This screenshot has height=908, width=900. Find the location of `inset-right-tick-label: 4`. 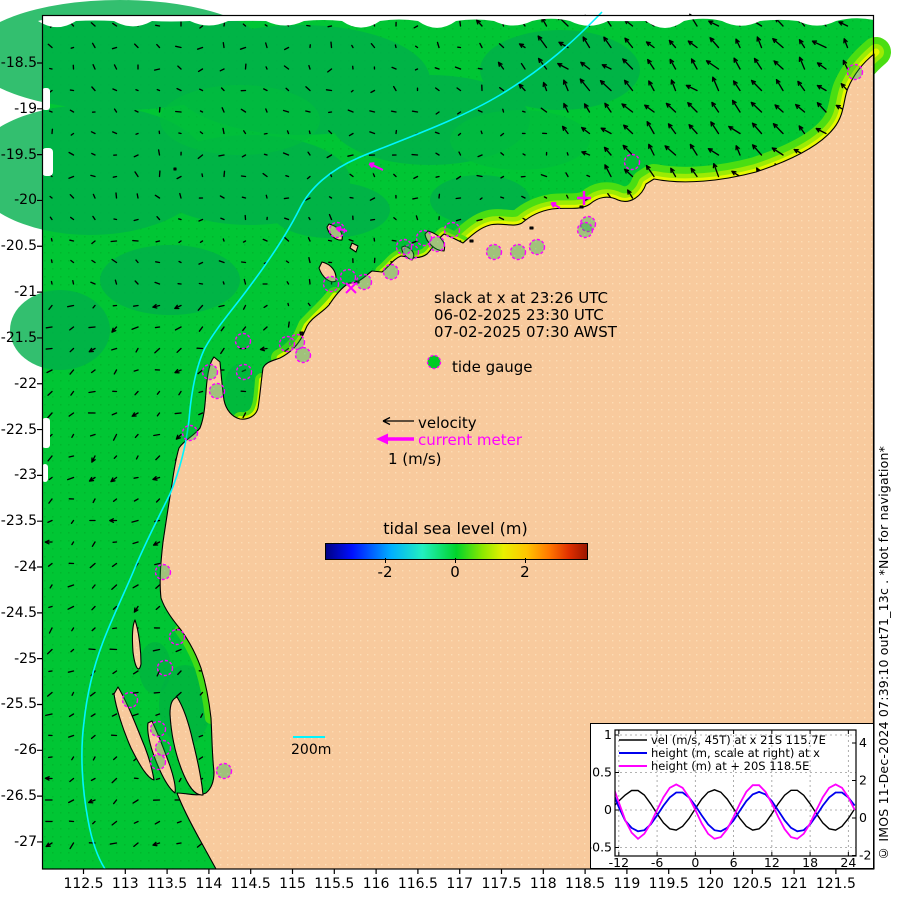

inset-right-tick-label: 4 is located at coordinates (863, 742).